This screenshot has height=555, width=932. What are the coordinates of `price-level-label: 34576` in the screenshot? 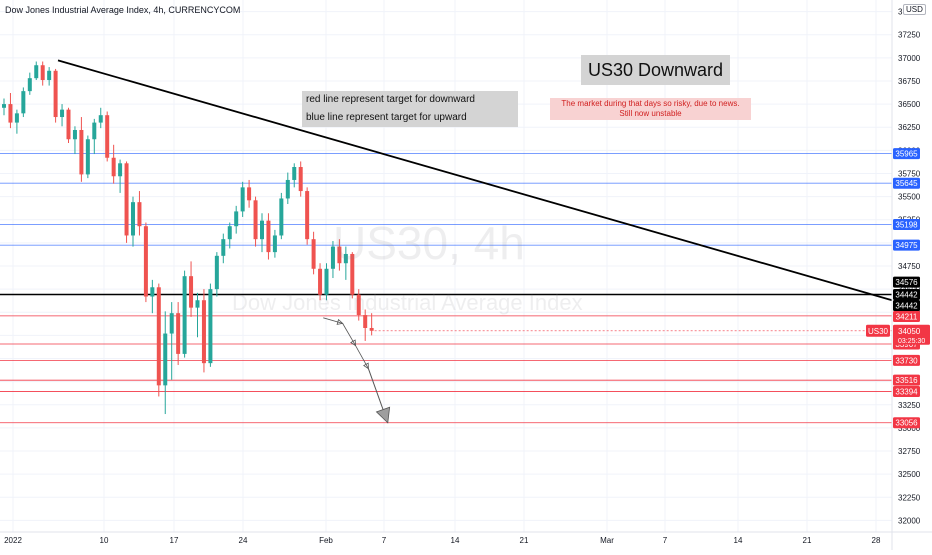 It's located at (906, 282).